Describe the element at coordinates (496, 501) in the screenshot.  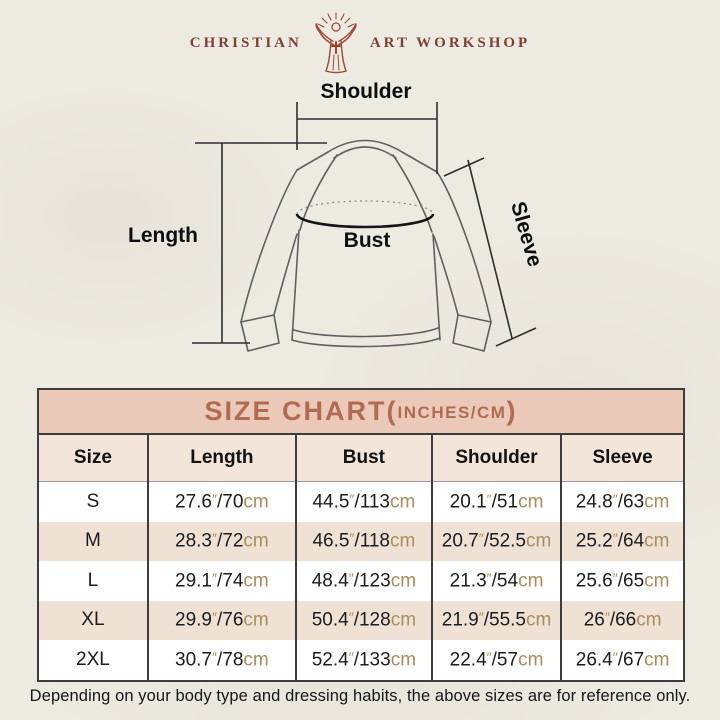
I see `cell-shoulder: 20.1″/51cm` at that location.